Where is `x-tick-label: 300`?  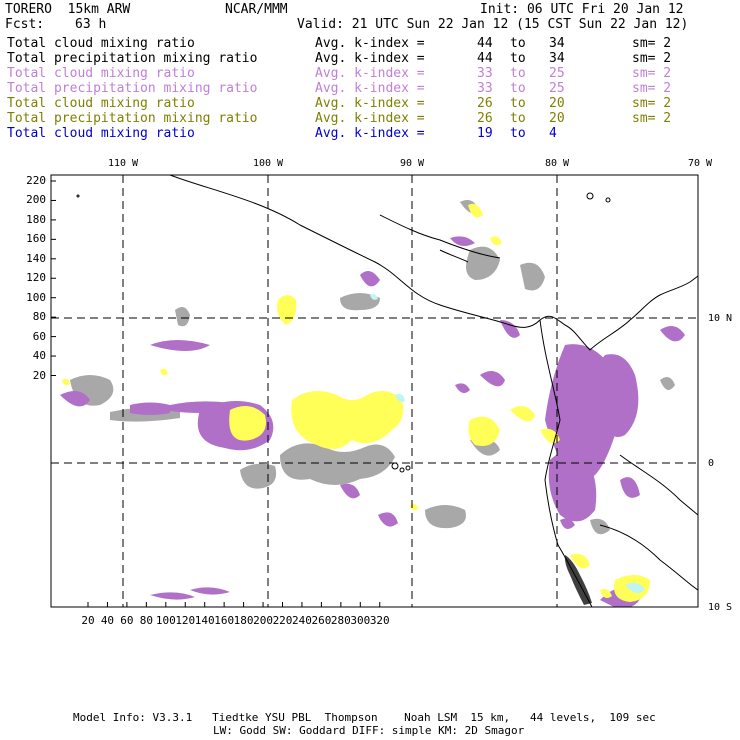
x-tick-label: 300 is located at coordinates (360, 620).